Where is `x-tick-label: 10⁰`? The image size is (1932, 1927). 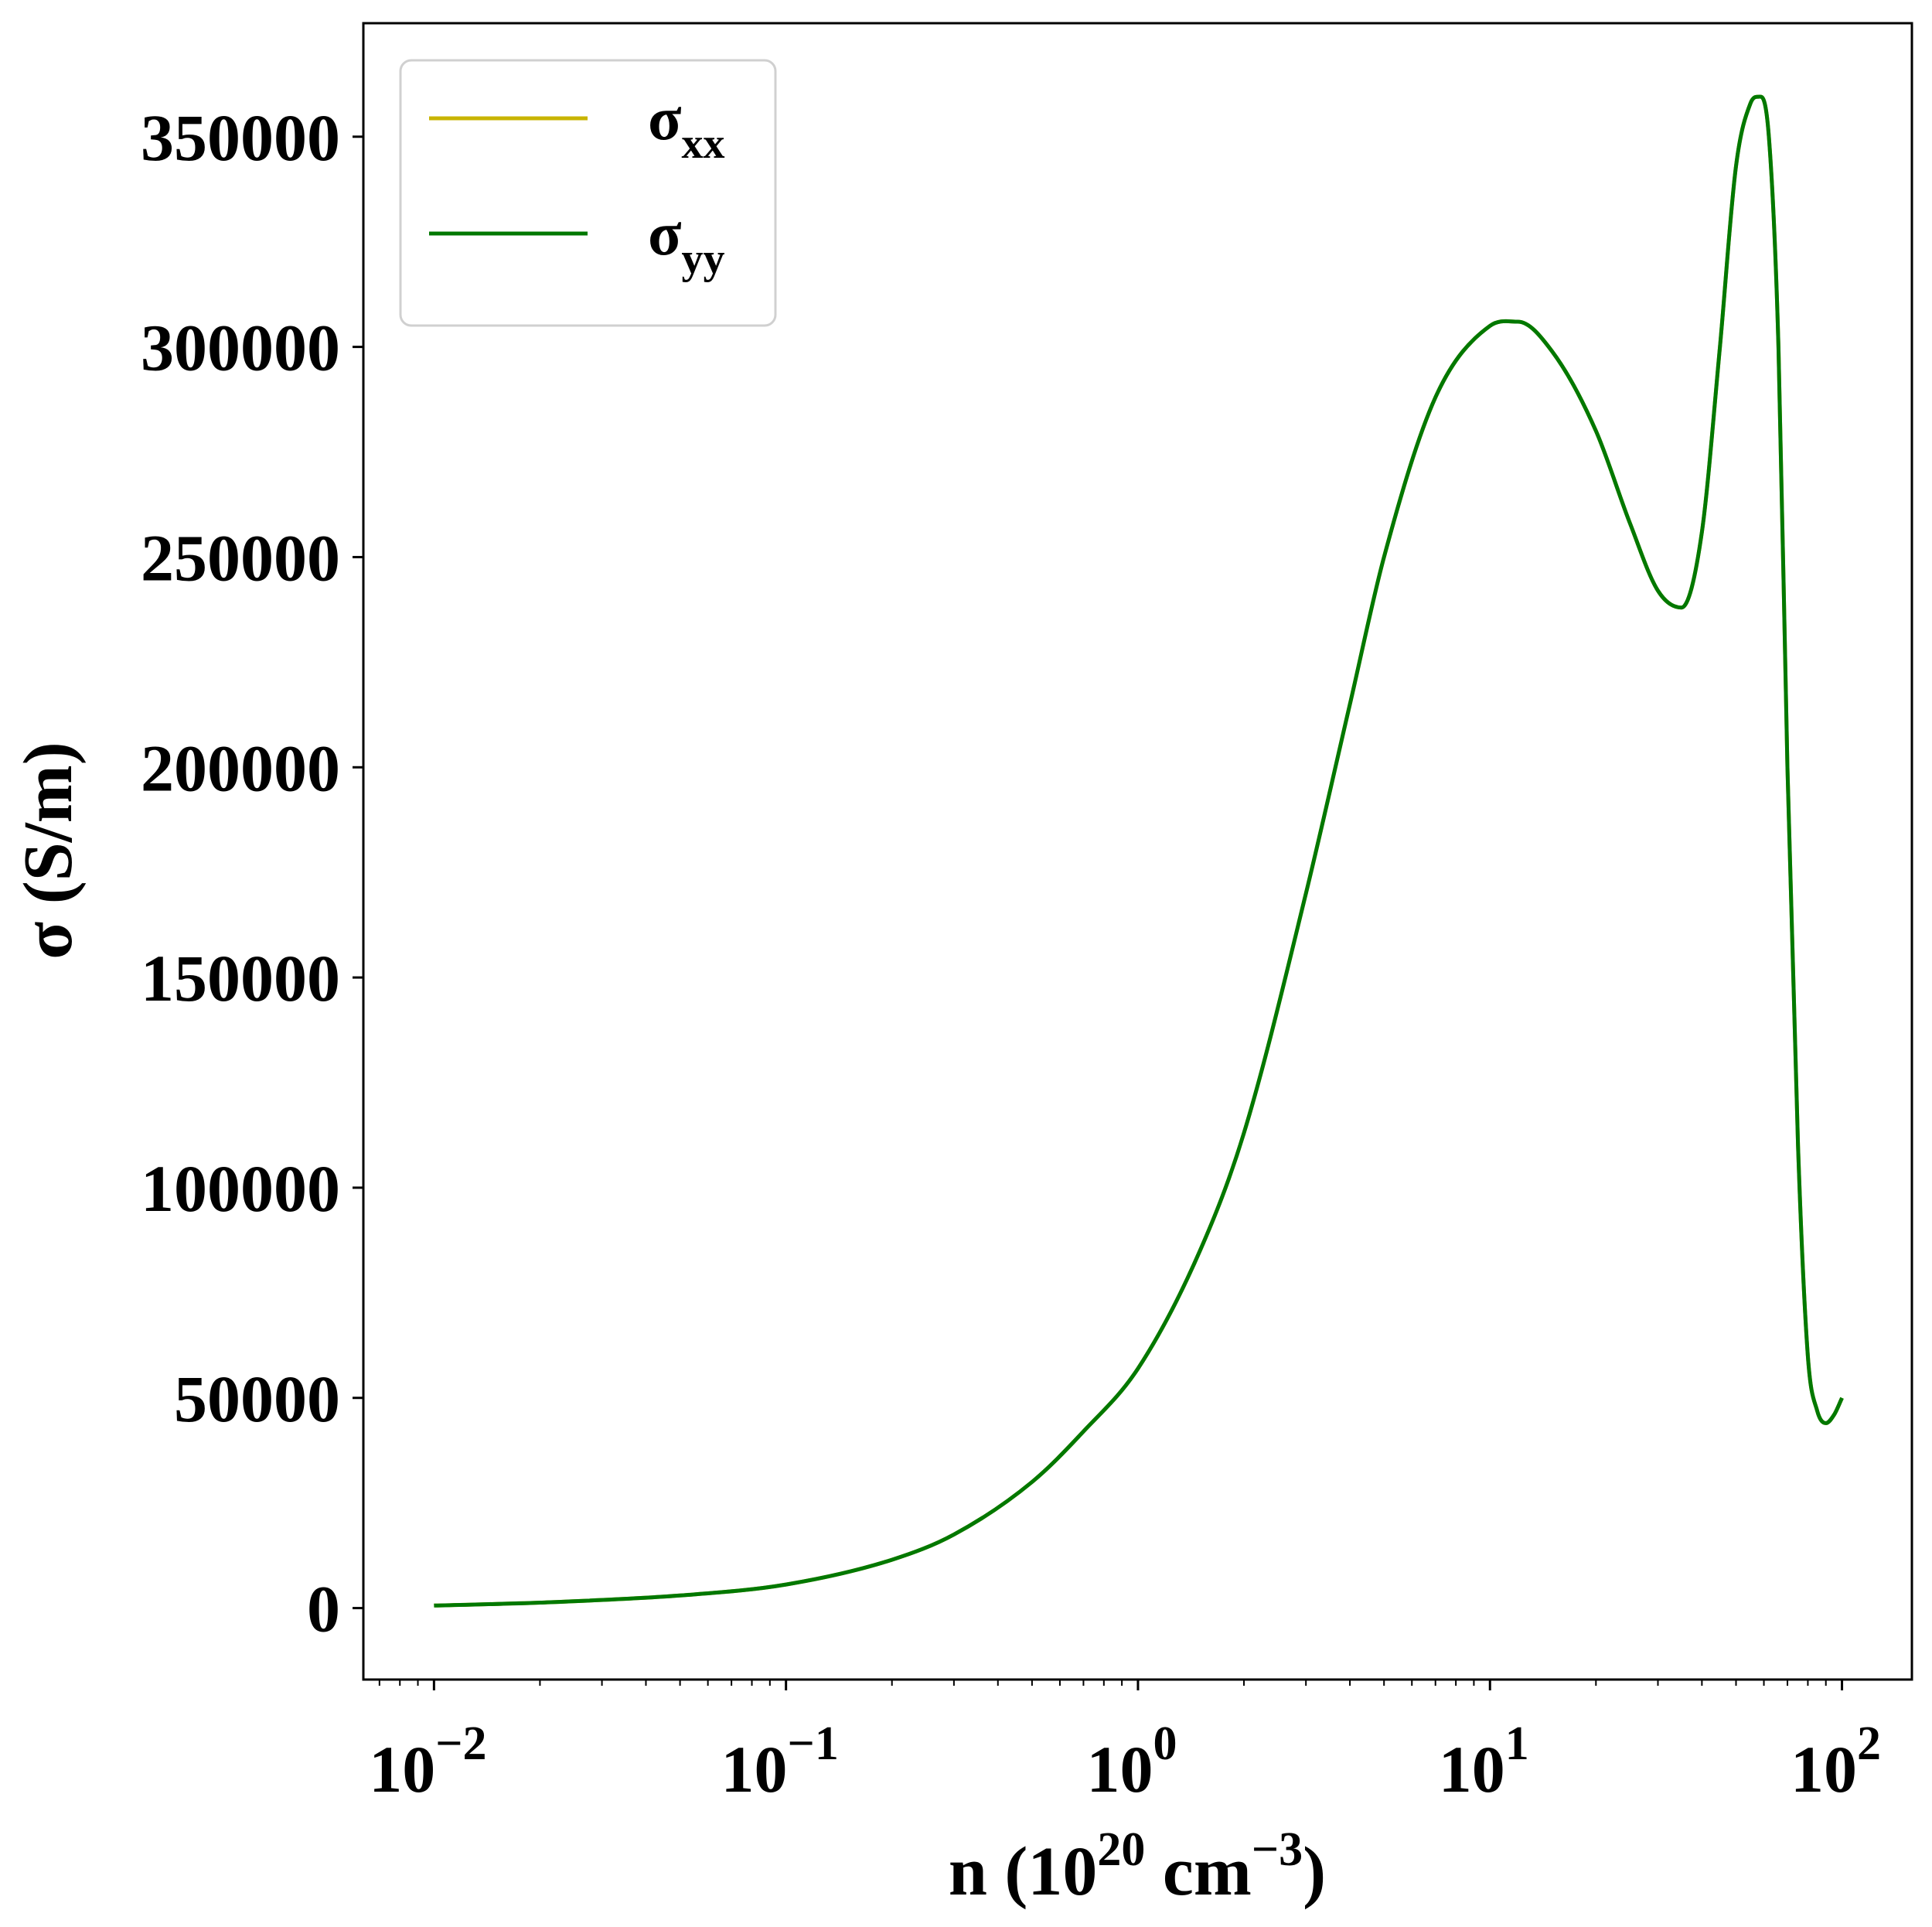
x-tick-label: 10⁰ is located at coordinates (1131, 1761).